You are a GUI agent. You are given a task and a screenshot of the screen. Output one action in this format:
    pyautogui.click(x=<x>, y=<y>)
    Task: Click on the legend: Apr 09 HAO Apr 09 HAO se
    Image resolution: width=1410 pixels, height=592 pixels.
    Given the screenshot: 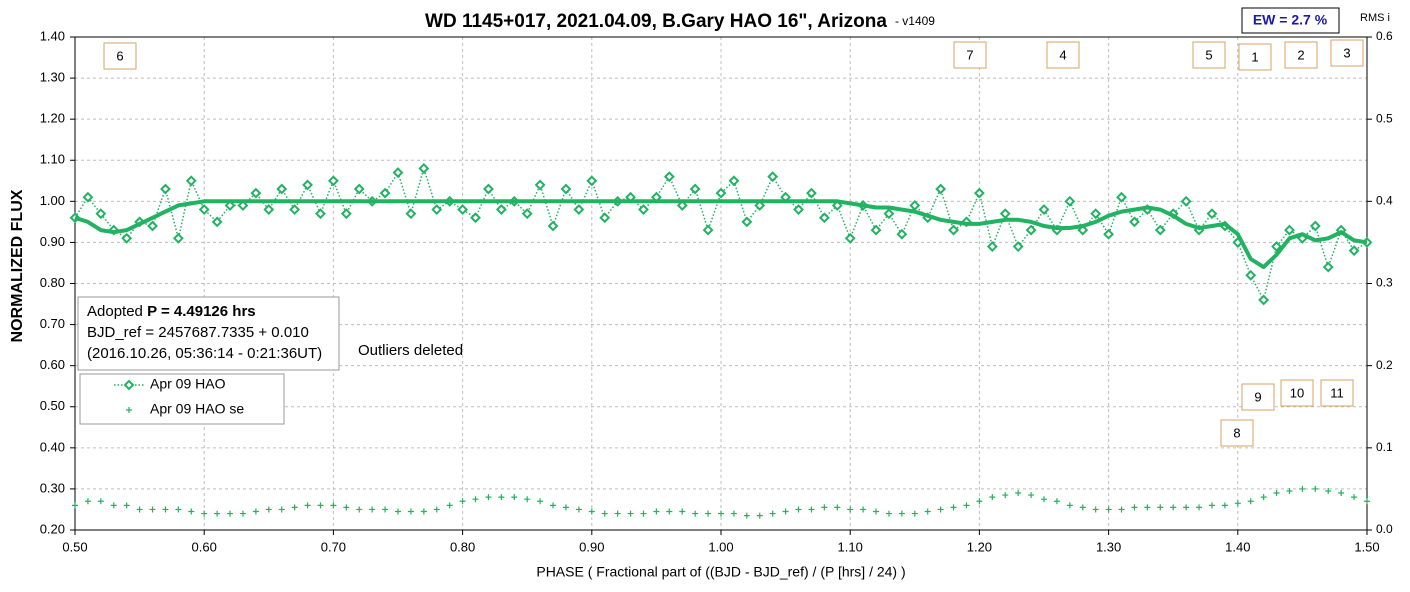 What is the action you would take?
    pyautogui.click(x=182, y=399)
    